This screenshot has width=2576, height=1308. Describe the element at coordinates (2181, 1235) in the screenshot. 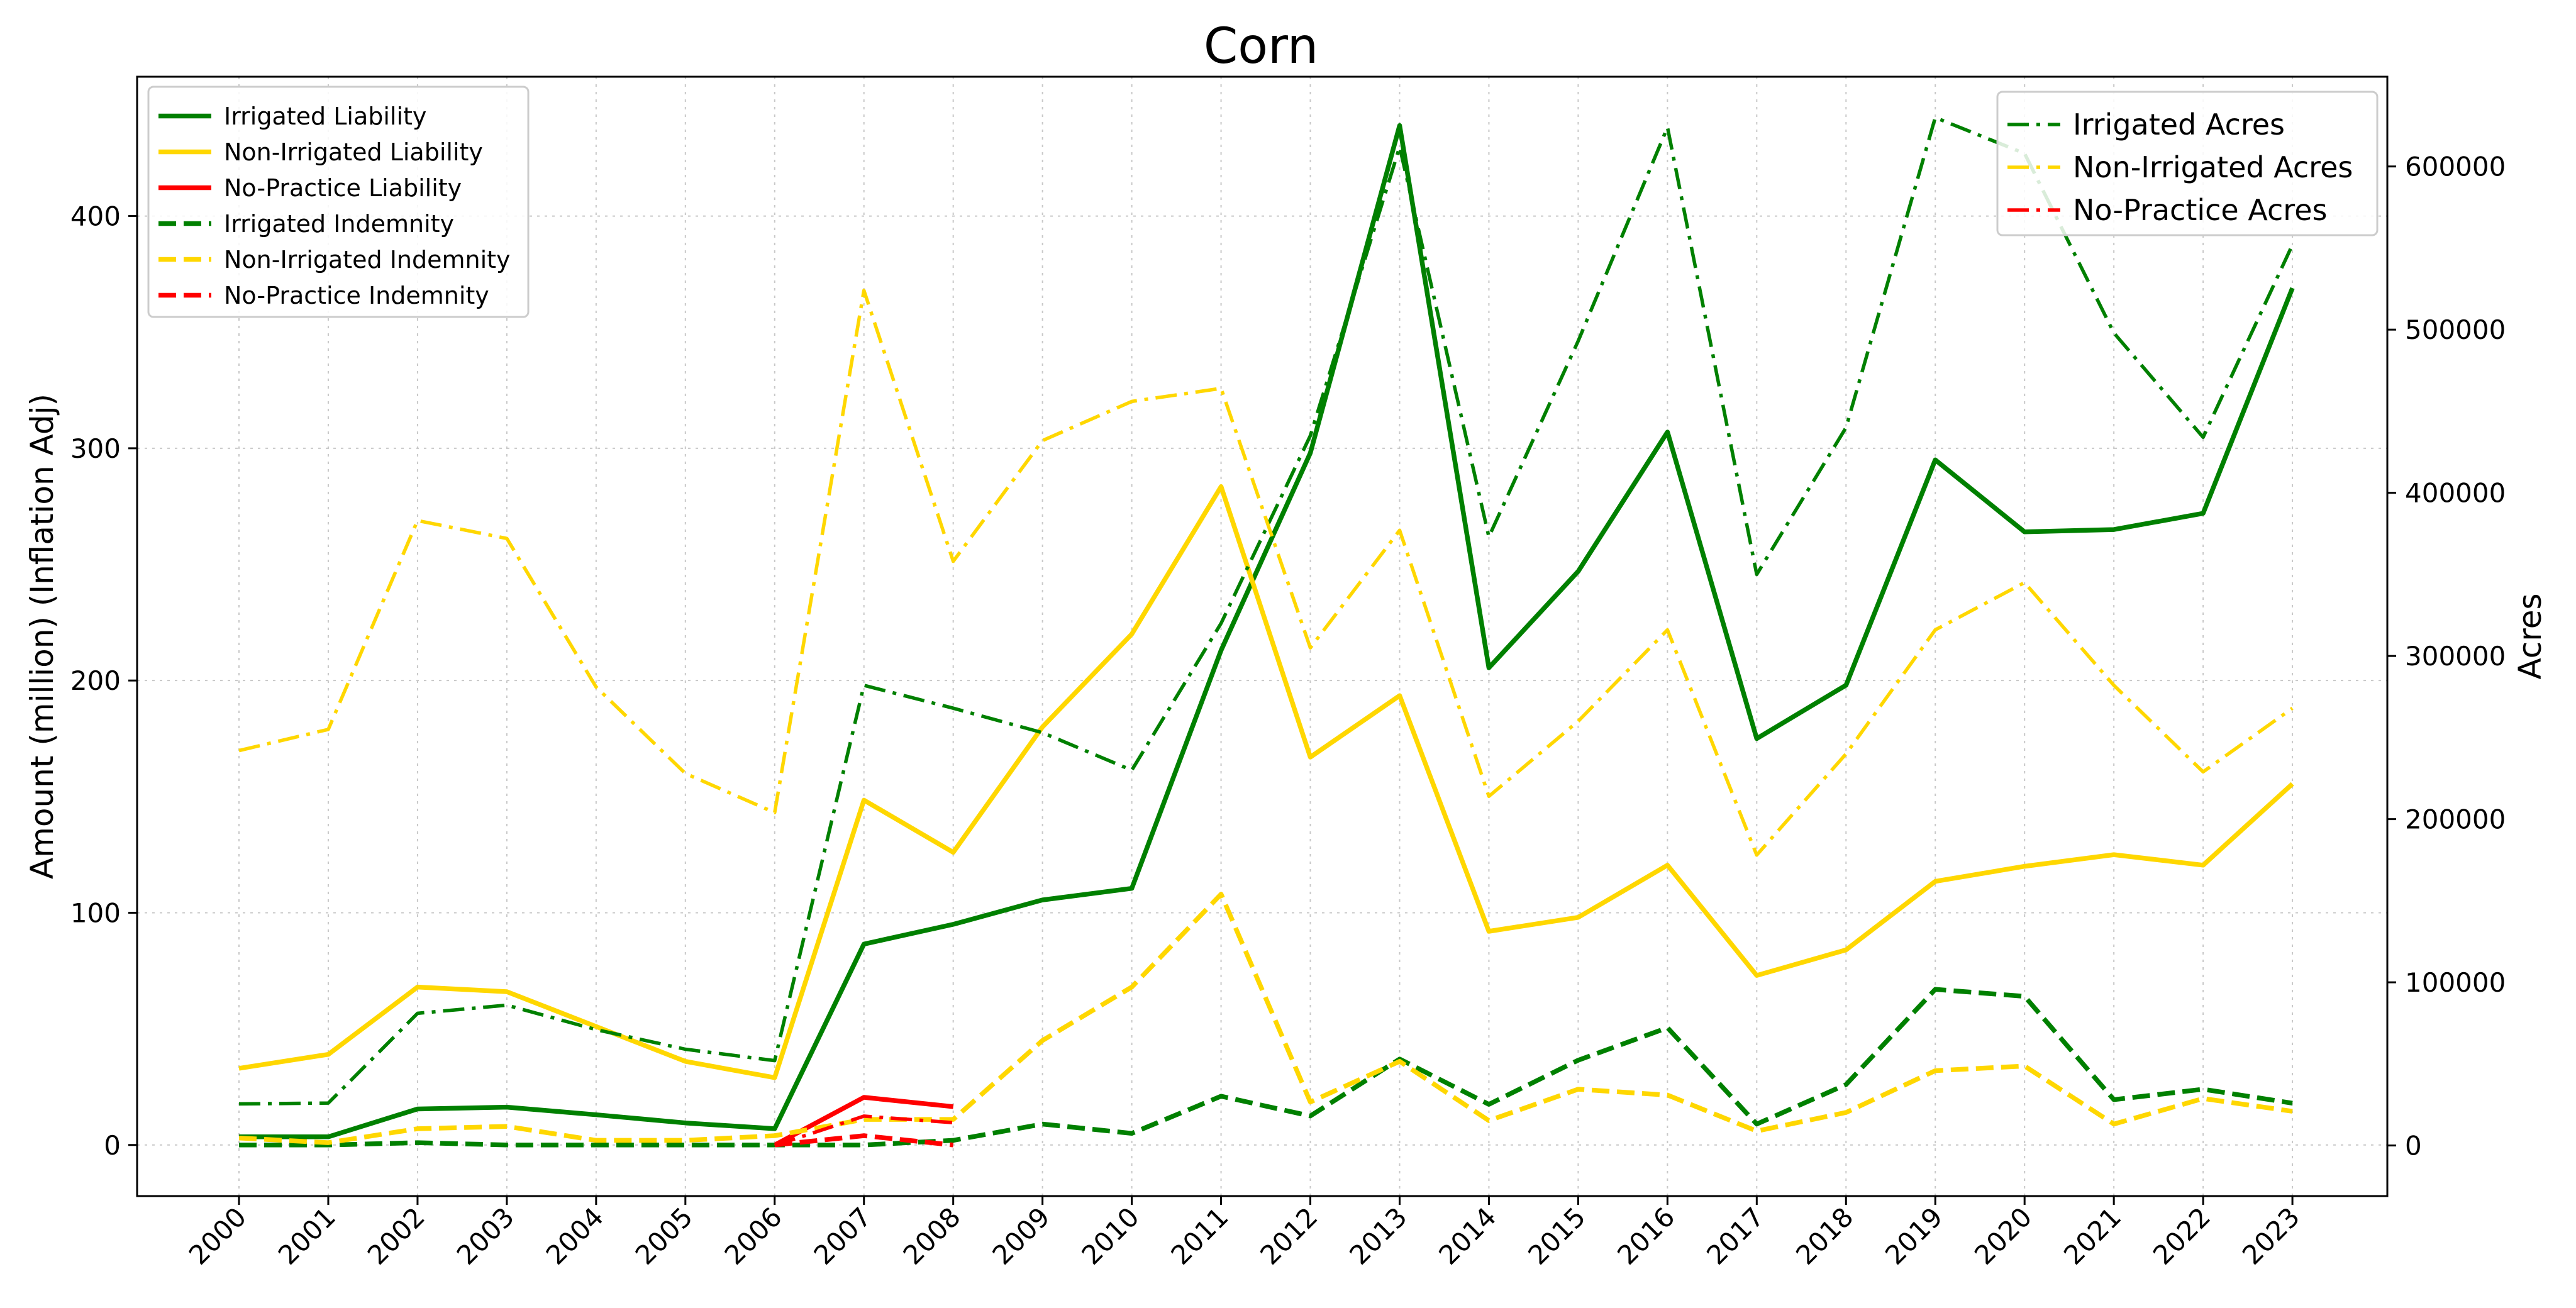

I see `x-tick-label-2022: 2022` at that location.